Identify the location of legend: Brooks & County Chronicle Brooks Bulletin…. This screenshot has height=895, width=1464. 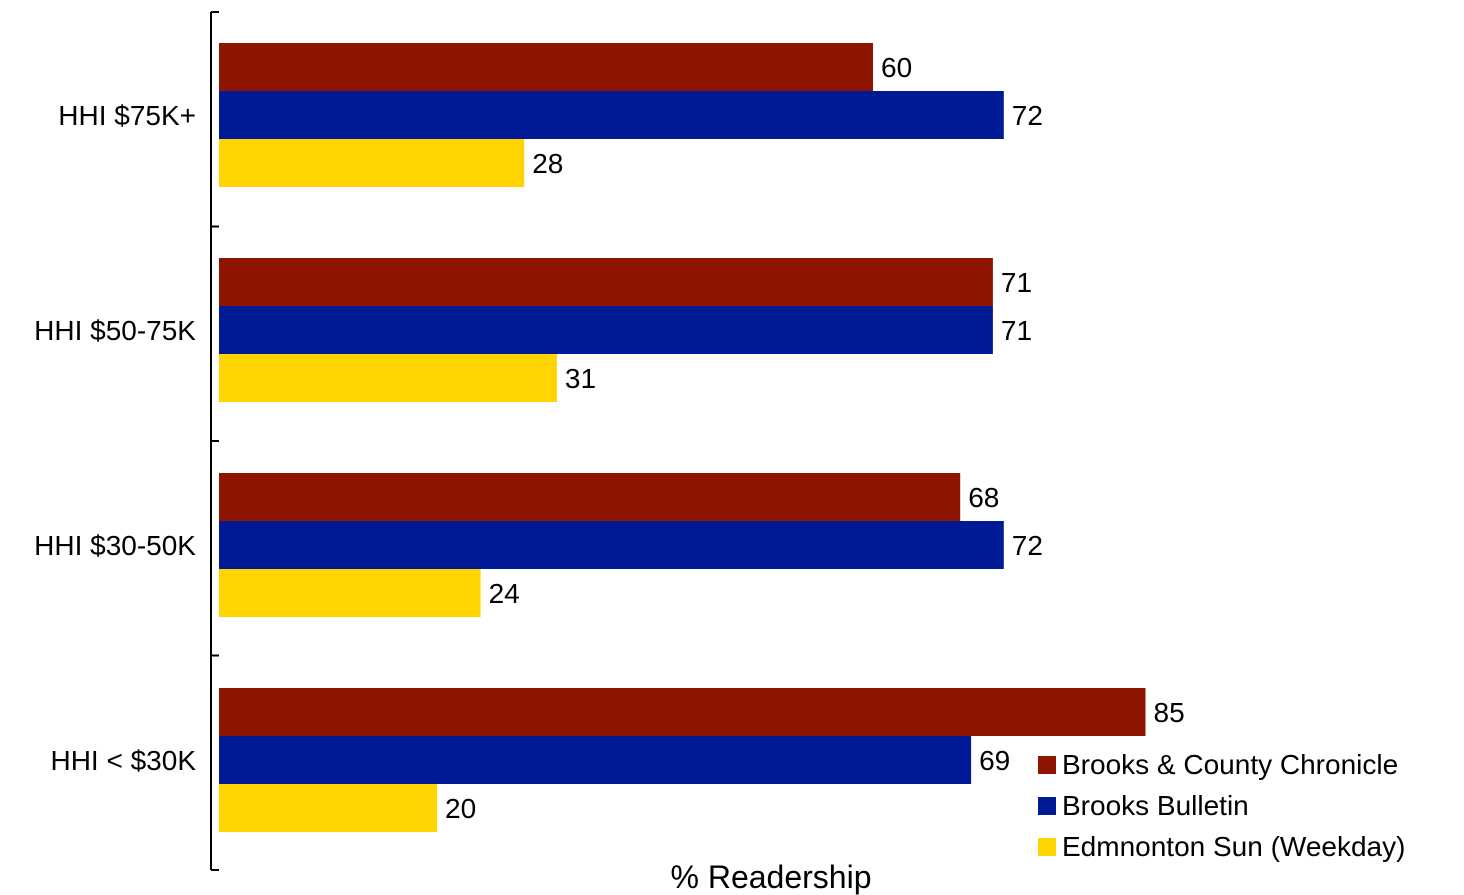
(1221, 805).